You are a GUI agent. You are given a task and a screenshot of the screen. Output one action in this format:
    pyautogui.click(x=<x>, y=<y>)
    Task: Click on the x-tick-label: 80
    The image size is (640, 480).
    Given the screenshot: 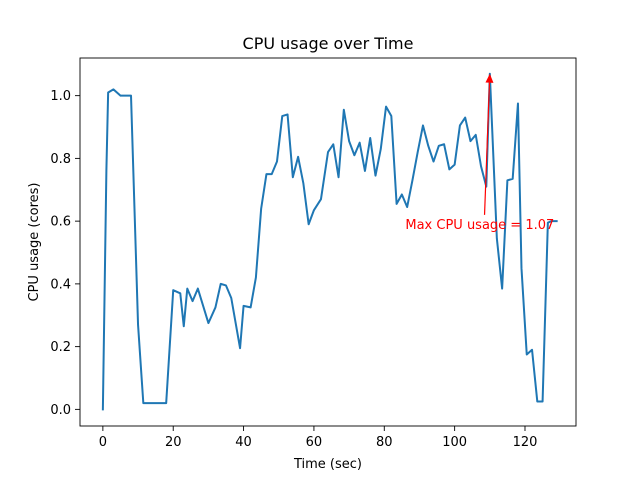 What is the action you would take?
    pyautogui.click(x=384, y=442)
    